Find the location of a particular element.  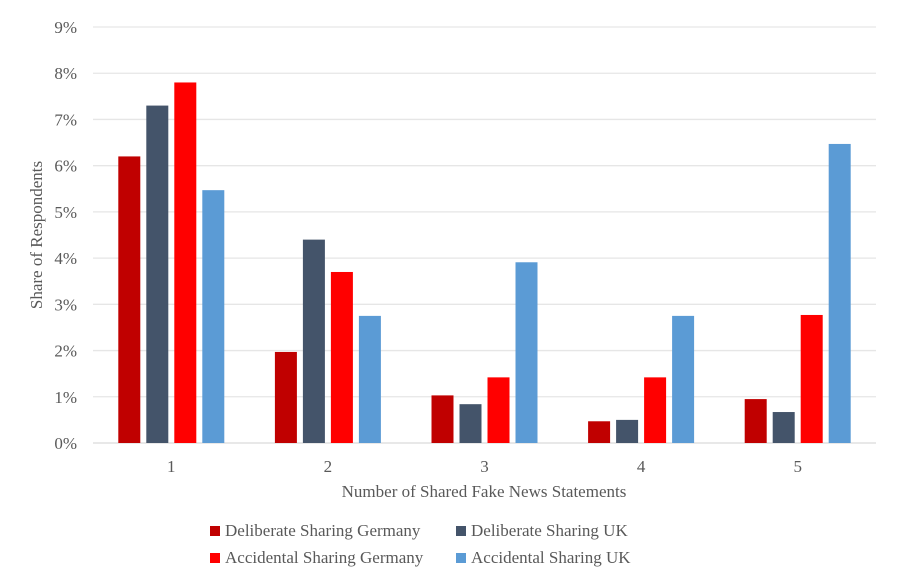

x-tick-label: 5 is located at coordinates (797, 466).